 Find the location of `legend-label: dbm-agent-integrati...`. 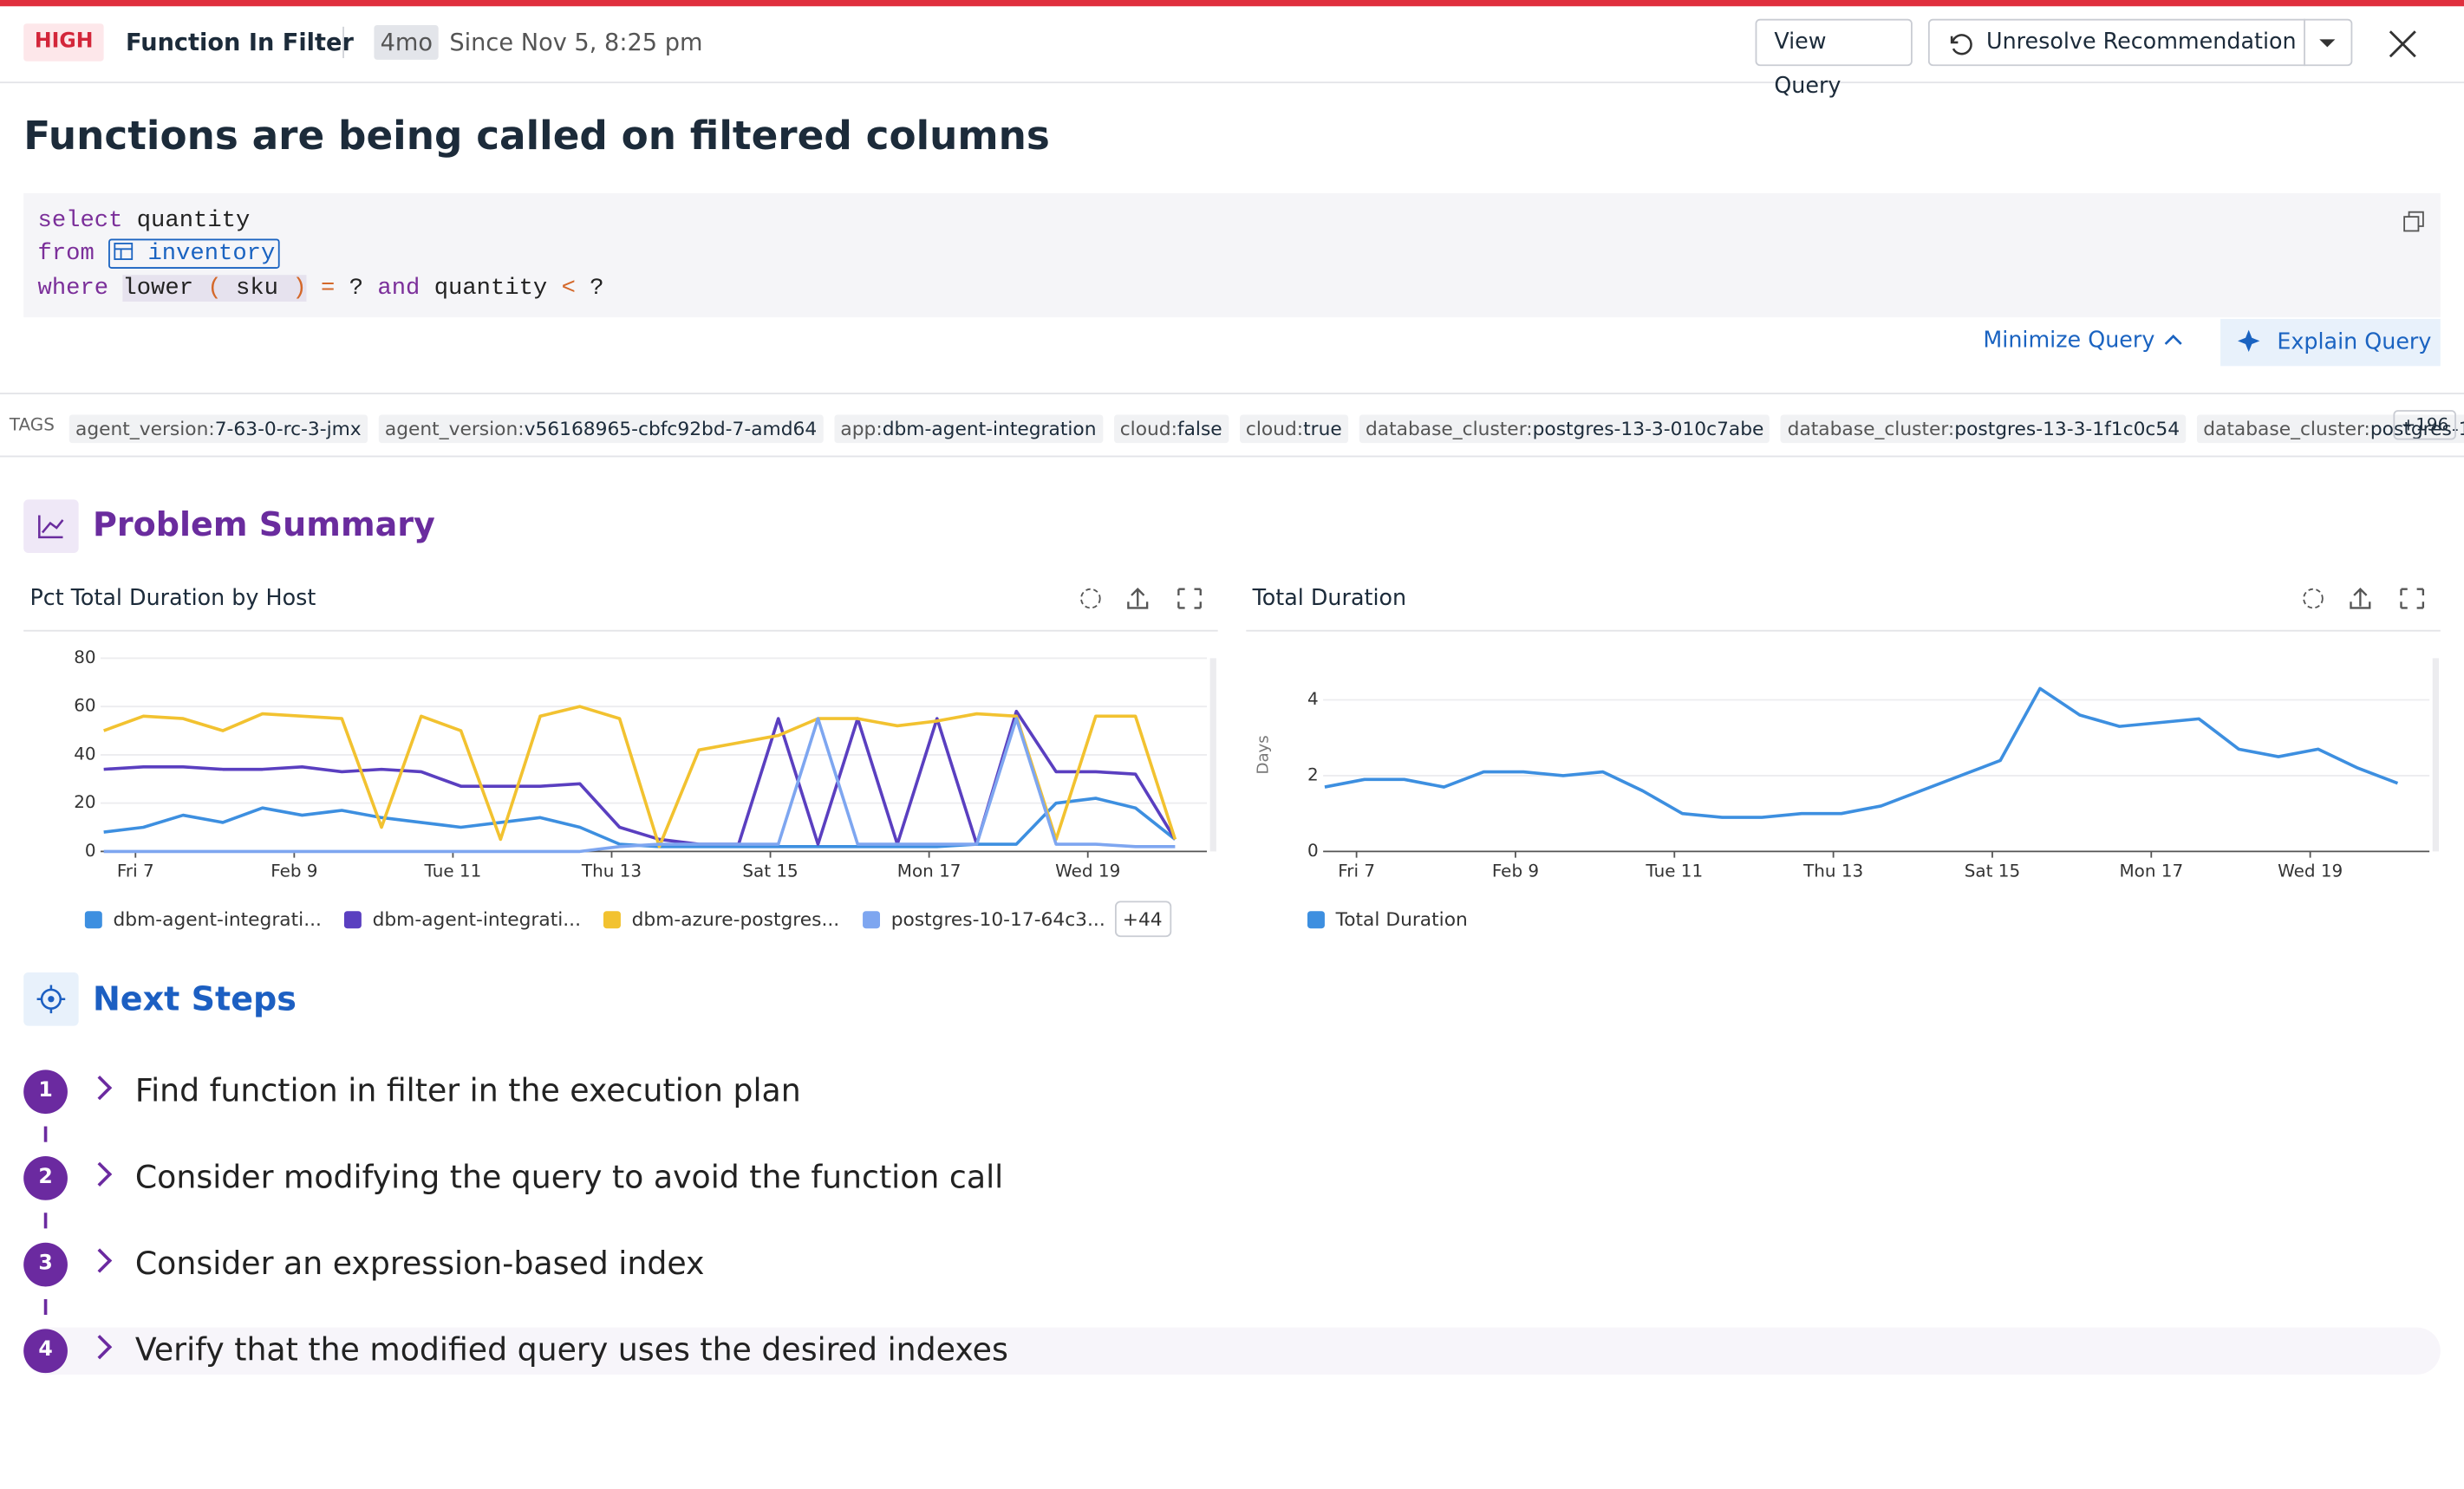

legend-label: dbm-agent-integrati... is located at coordinates (477, 920).